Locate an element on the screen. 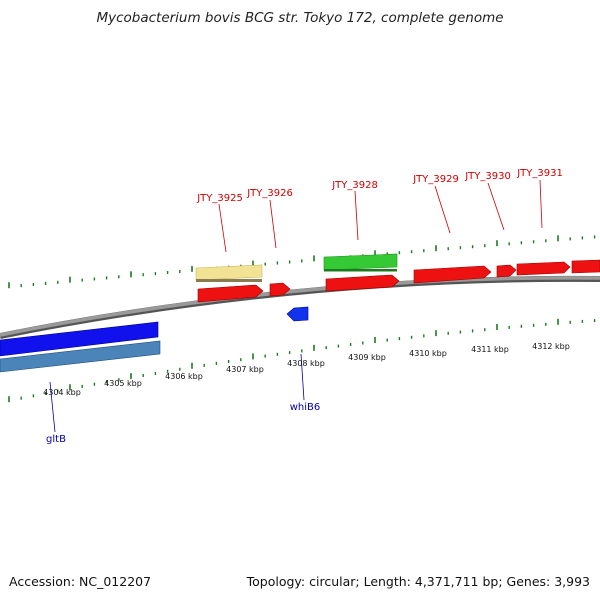 The image size is (600, 604). feature-green-shadow is located at coordinates (360, 270).